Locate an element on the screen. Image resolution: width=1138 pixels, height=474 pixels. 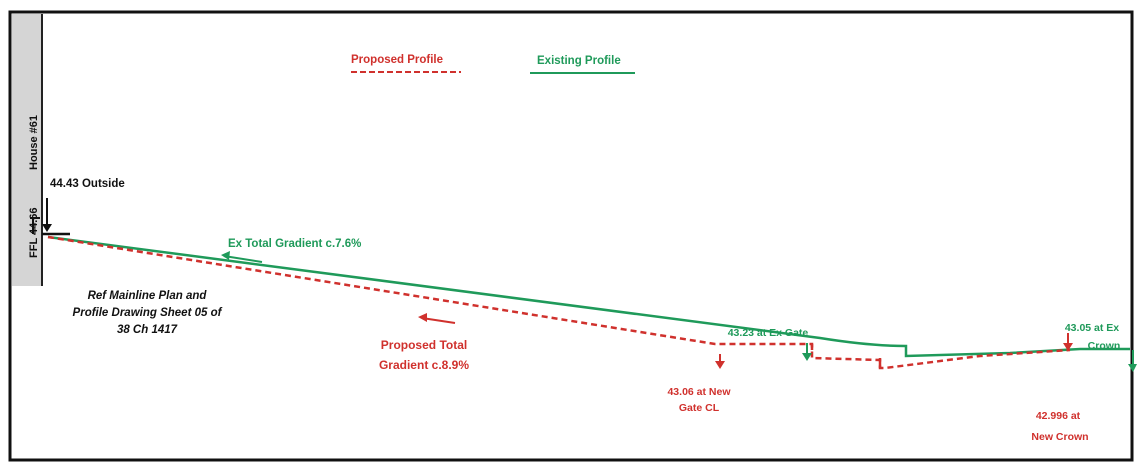
ex-gradient-prefix: Ex is located at coordinates (236, 244).